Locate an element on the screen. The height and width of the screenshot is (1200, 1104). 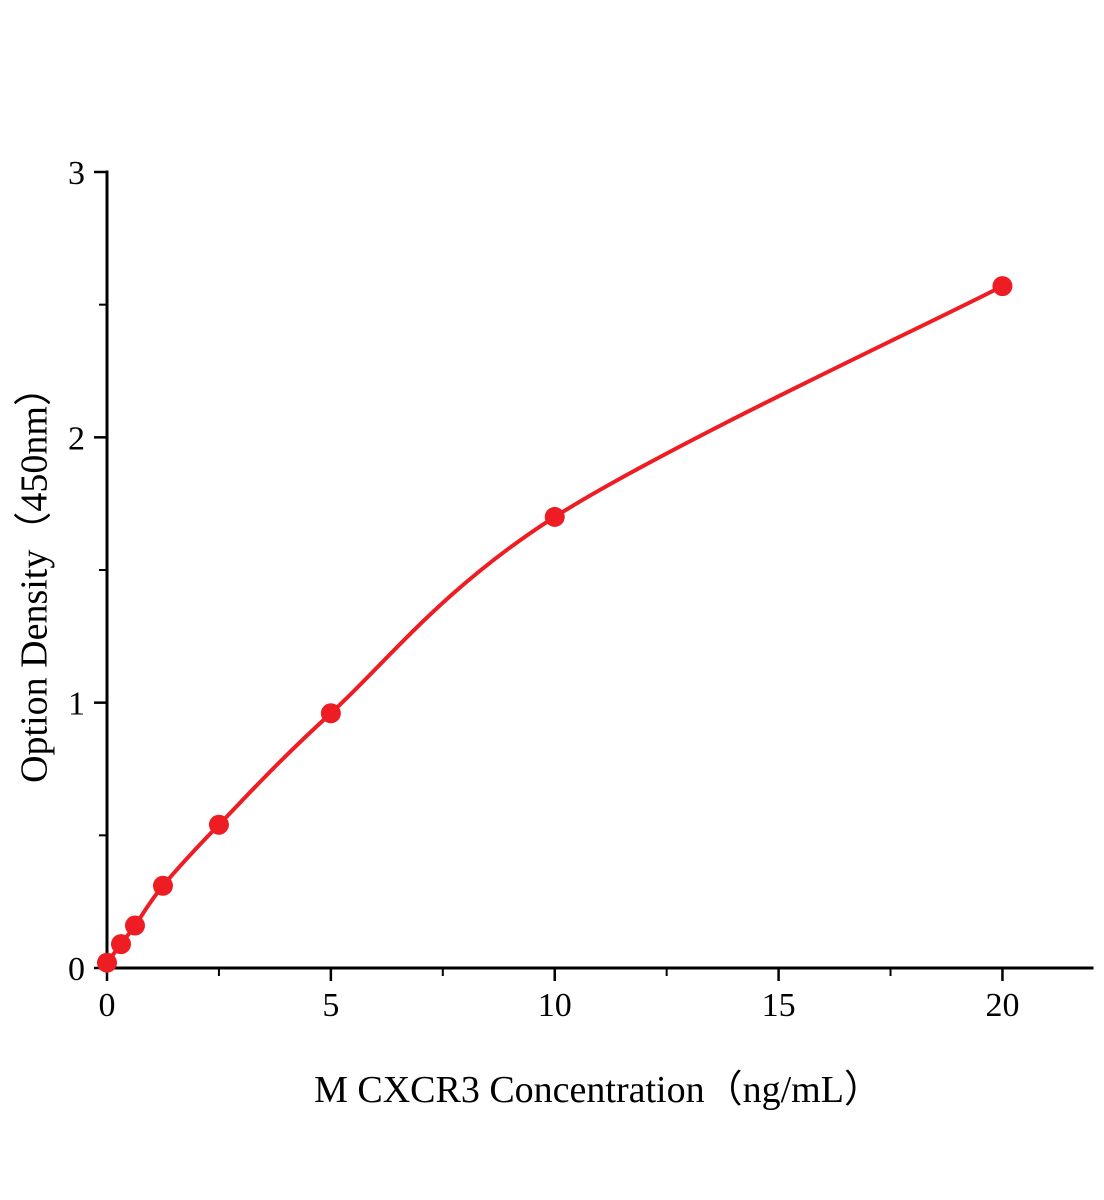
x-axis-label: M CXCR3 Concentration（ng/mL） is located at coordinates (598, 1090).